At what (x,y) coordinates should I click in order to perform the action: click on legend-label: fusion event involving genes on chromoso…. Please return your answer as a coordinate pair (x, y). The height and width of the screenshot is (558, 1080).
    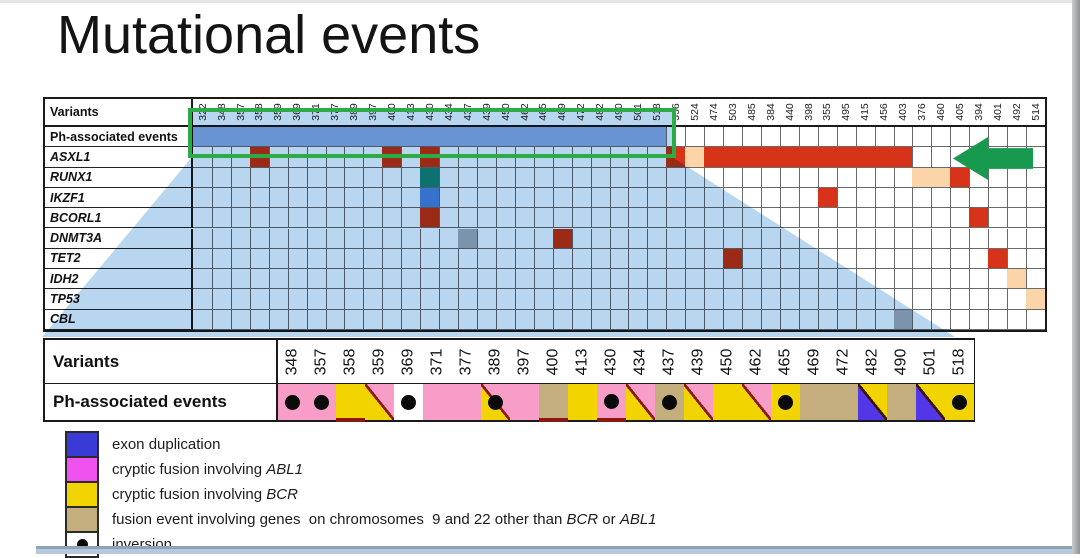
    Looking at the image, I should click on (384, 519).